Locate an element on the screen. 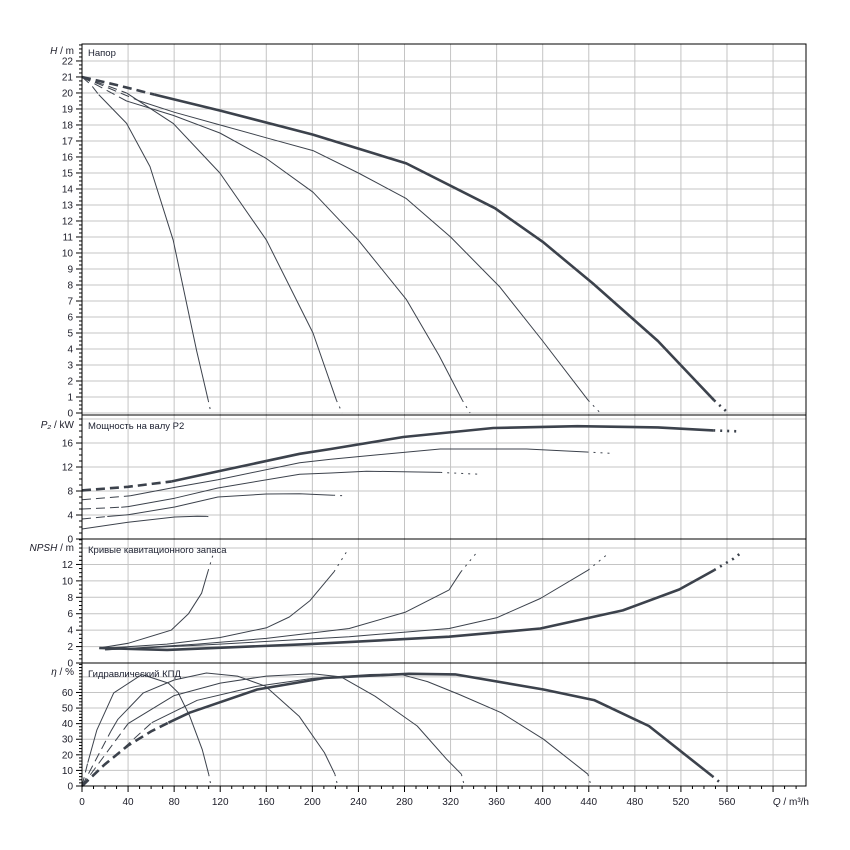 The width and height of the screenshot is (850, 850). head-curve-1-extrapolated-end is located at coordinates (209, 407).